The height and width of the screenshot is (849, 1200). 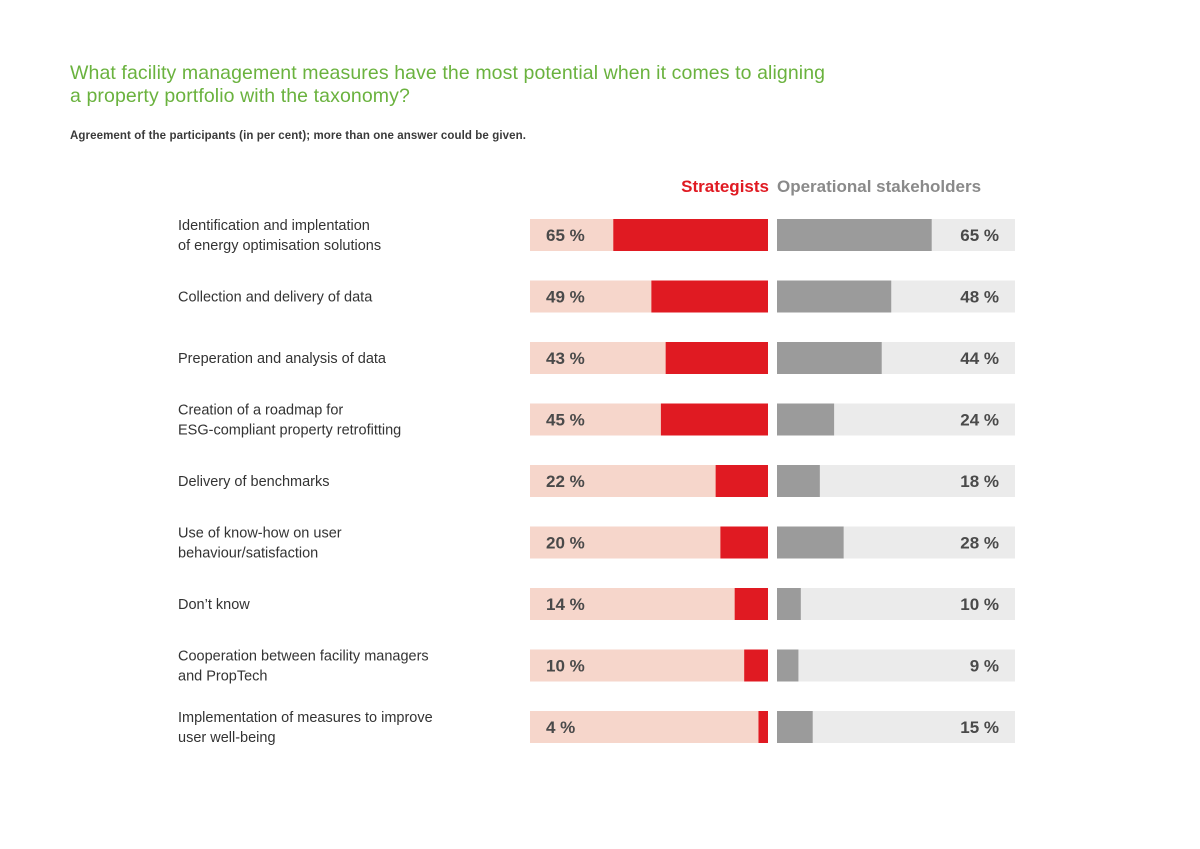 I want to click on legend-operational-stakeholders: Operational stakeholders, so click(x=879, y=186).